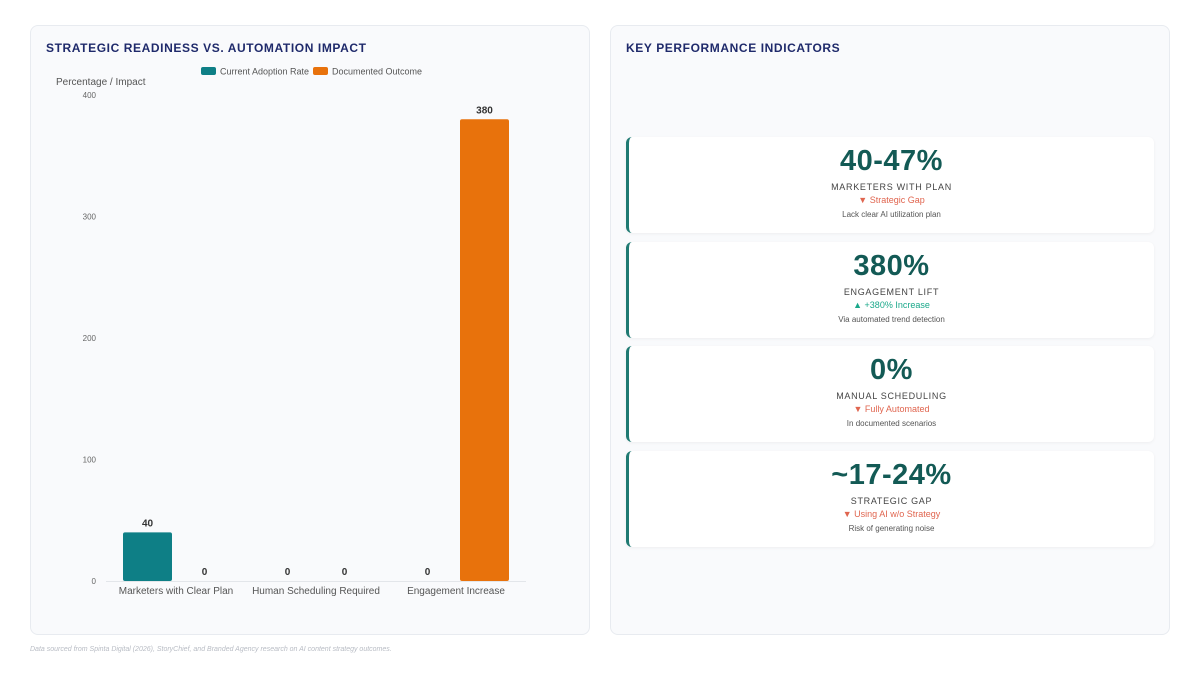 The image size is (1200, 675). What do you see at coordinates (147, 556) in the screenshot?
I see `bar-adoption` at bounding box center [147, 556].